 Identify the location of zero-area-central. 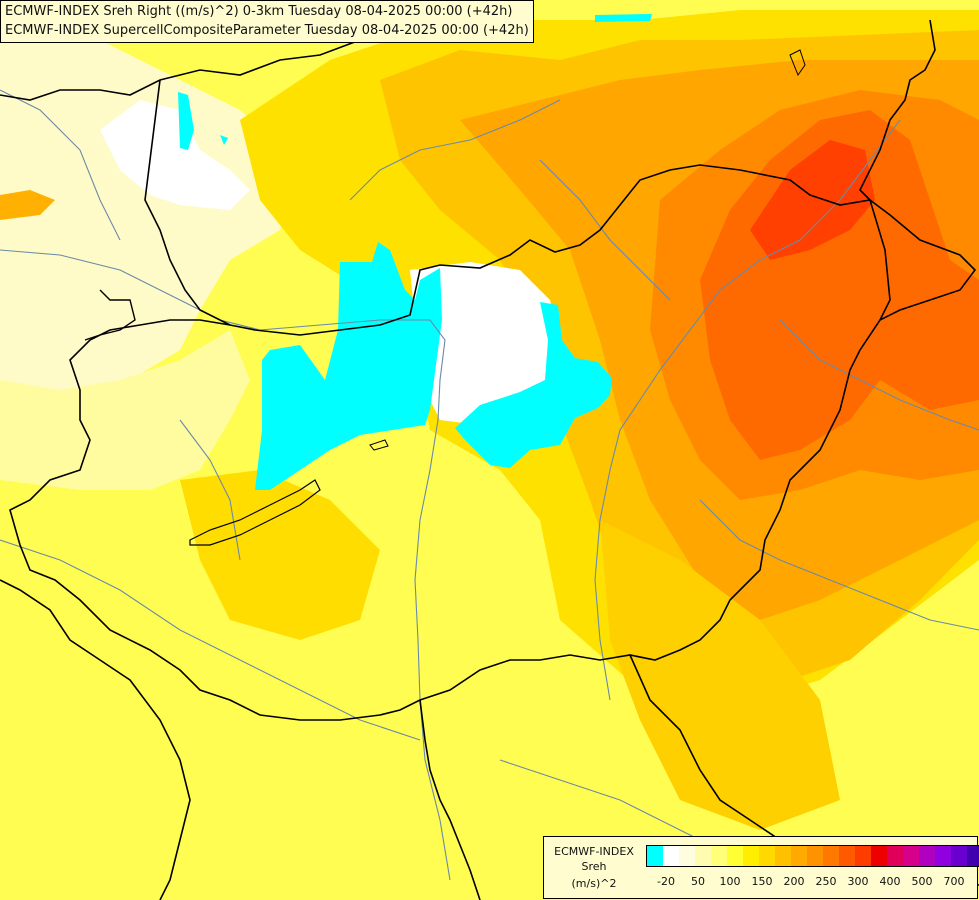
(485, 343).